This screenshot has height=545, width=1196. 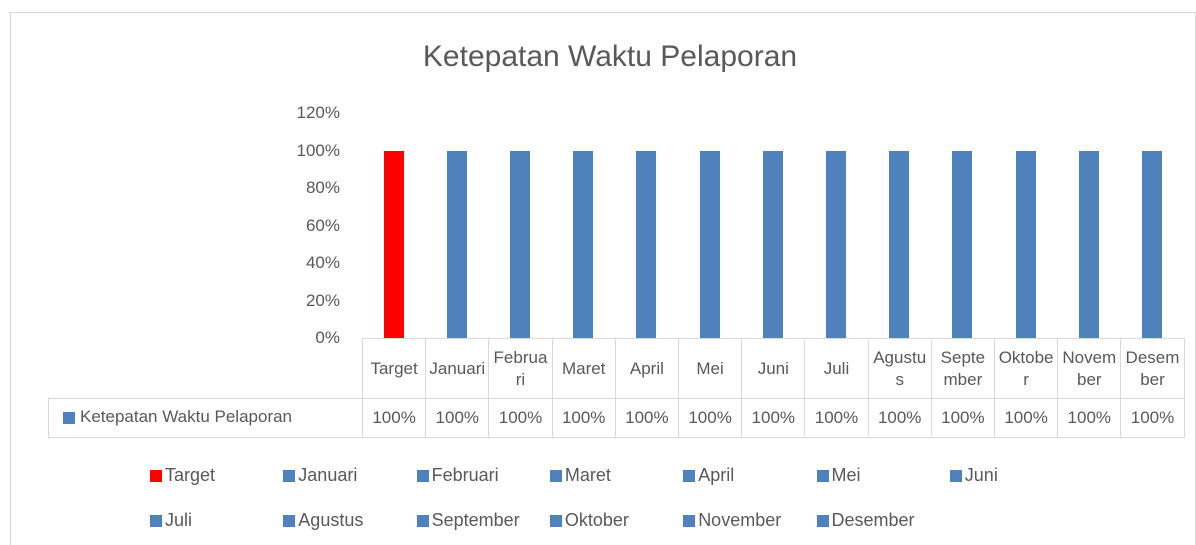 What do you see at coordinates (322, 262) in the screenshot?
I see `y-tick-label: 40%` at bounding box center [322, 262].